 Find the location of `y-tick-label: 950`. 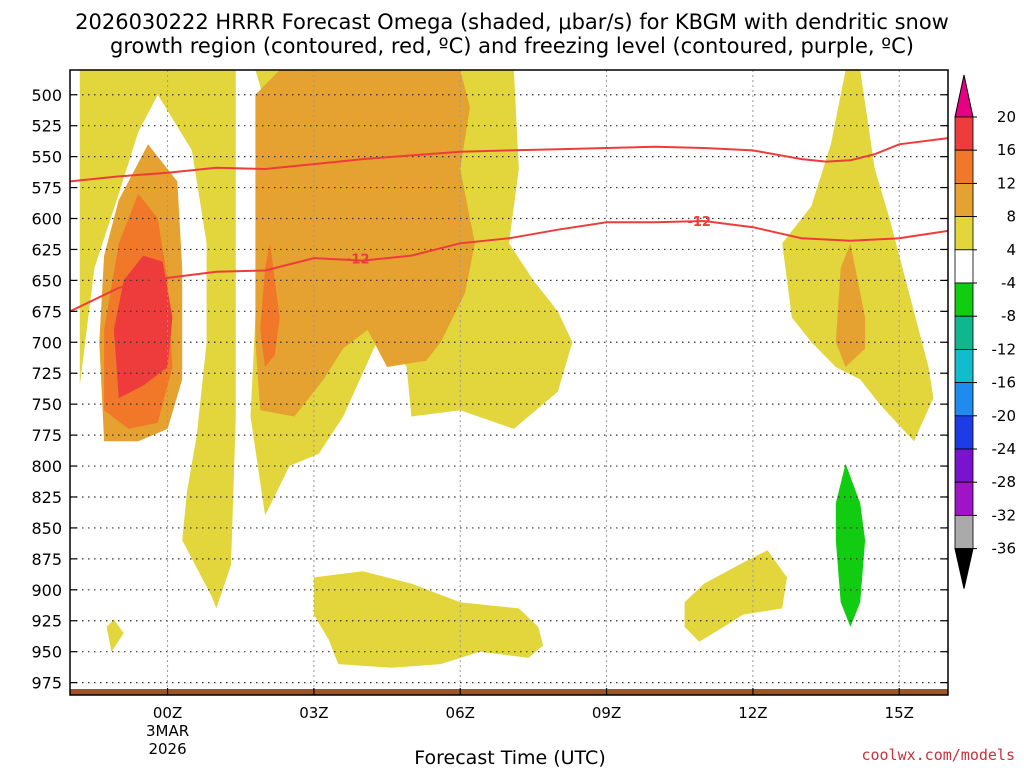

y-tick-label: 950 is located at coordinates (46, 652).